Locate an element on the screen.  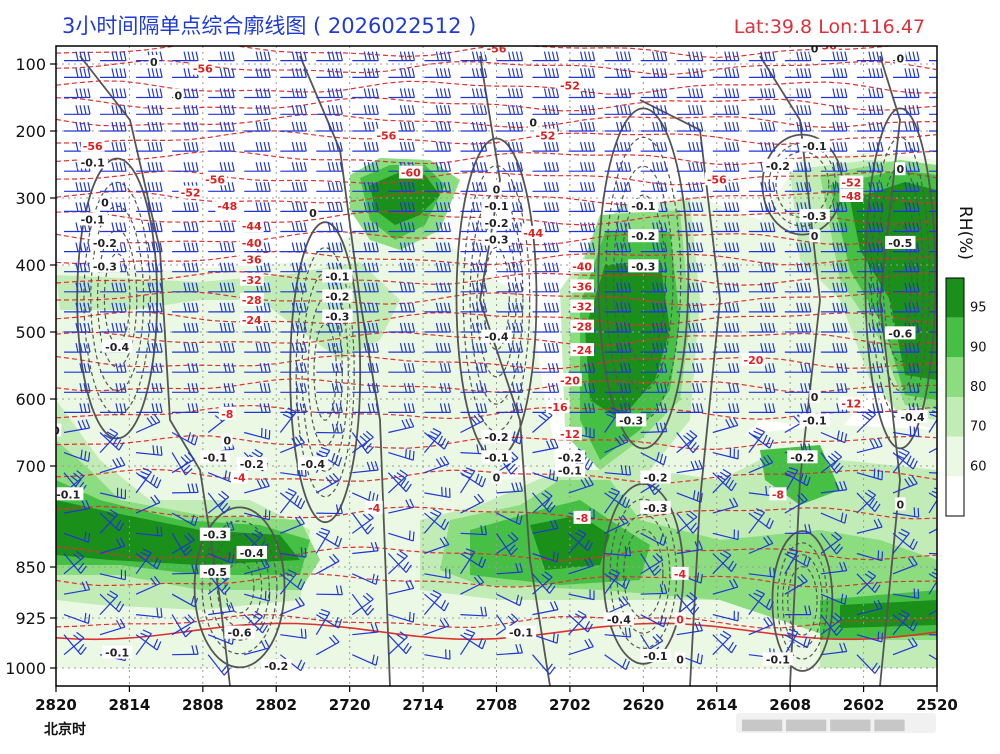
temperature-label: -32 is located at coordinates (582, 307).